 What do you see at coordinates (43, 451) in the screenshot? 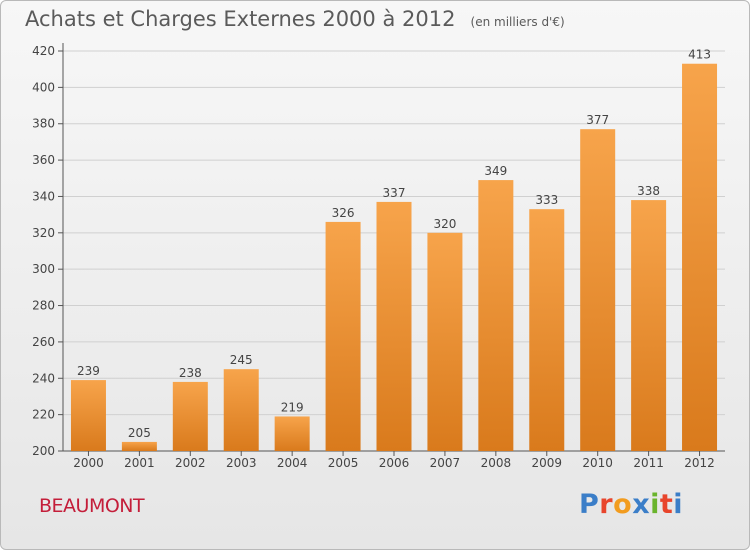
I see `y-tick-label: 200` at bounding box center [43, 451].